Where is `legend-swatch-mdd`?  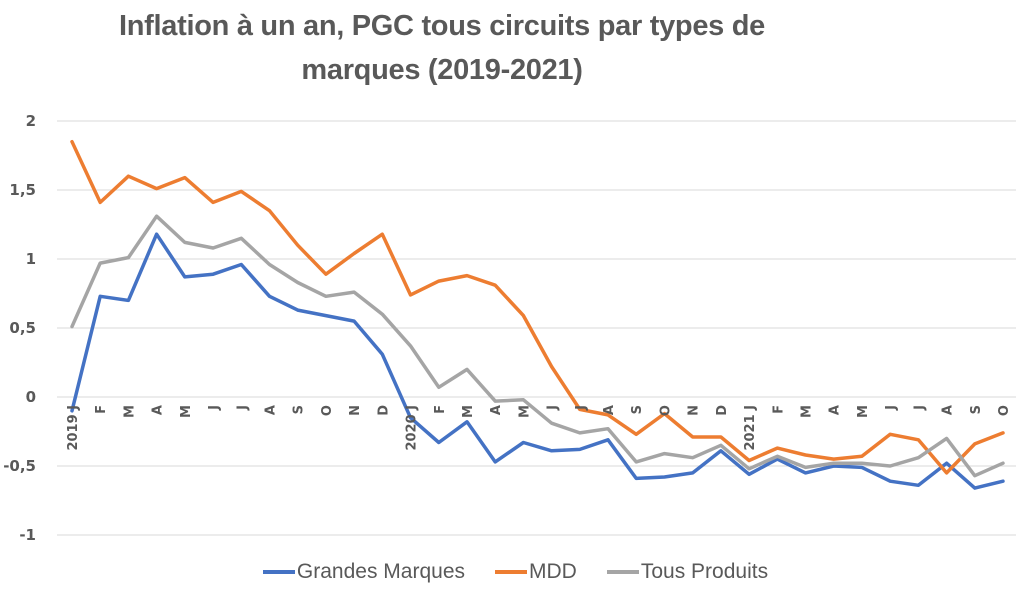
legend-swatch-mdd is located at coordinates (511, 572).